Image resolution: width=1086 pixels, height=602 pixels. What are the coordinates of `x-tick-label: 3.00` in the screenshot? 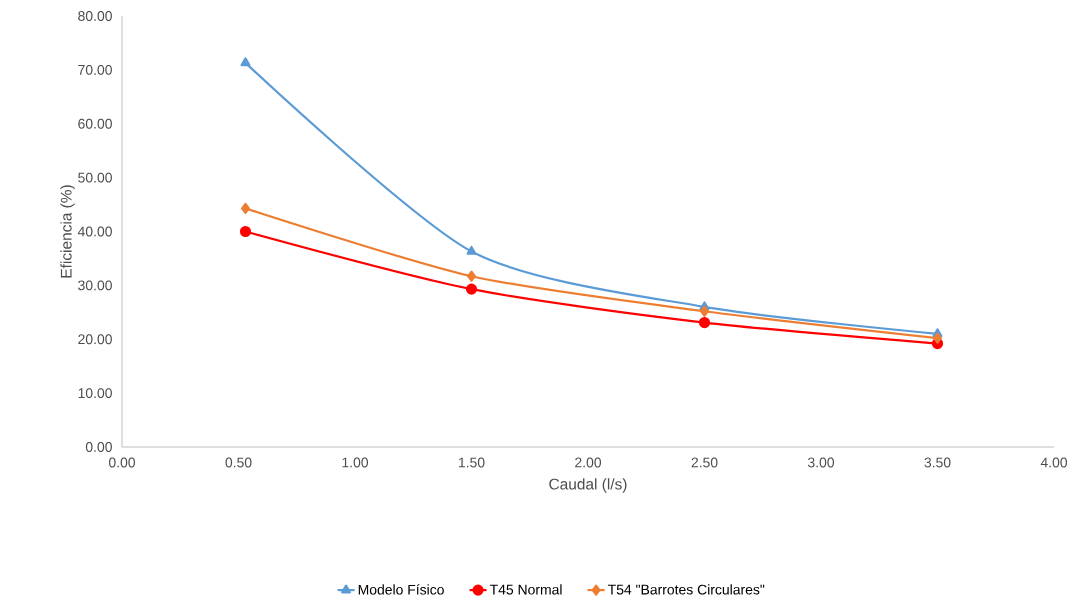 It's located at (821, 462).